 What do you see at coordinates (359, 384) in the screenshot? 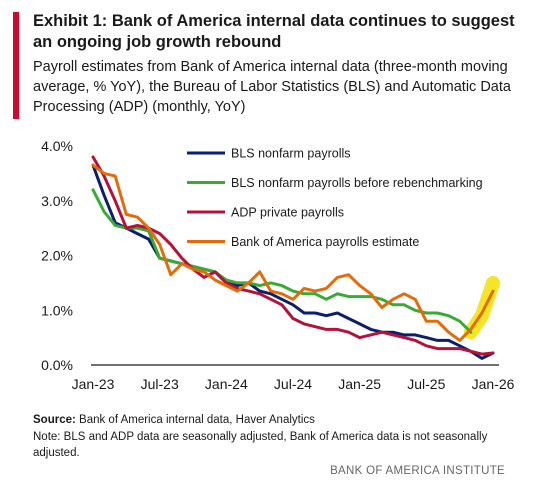
I see `x-tick-label: Jan-25` at bounding box center [359, 384].